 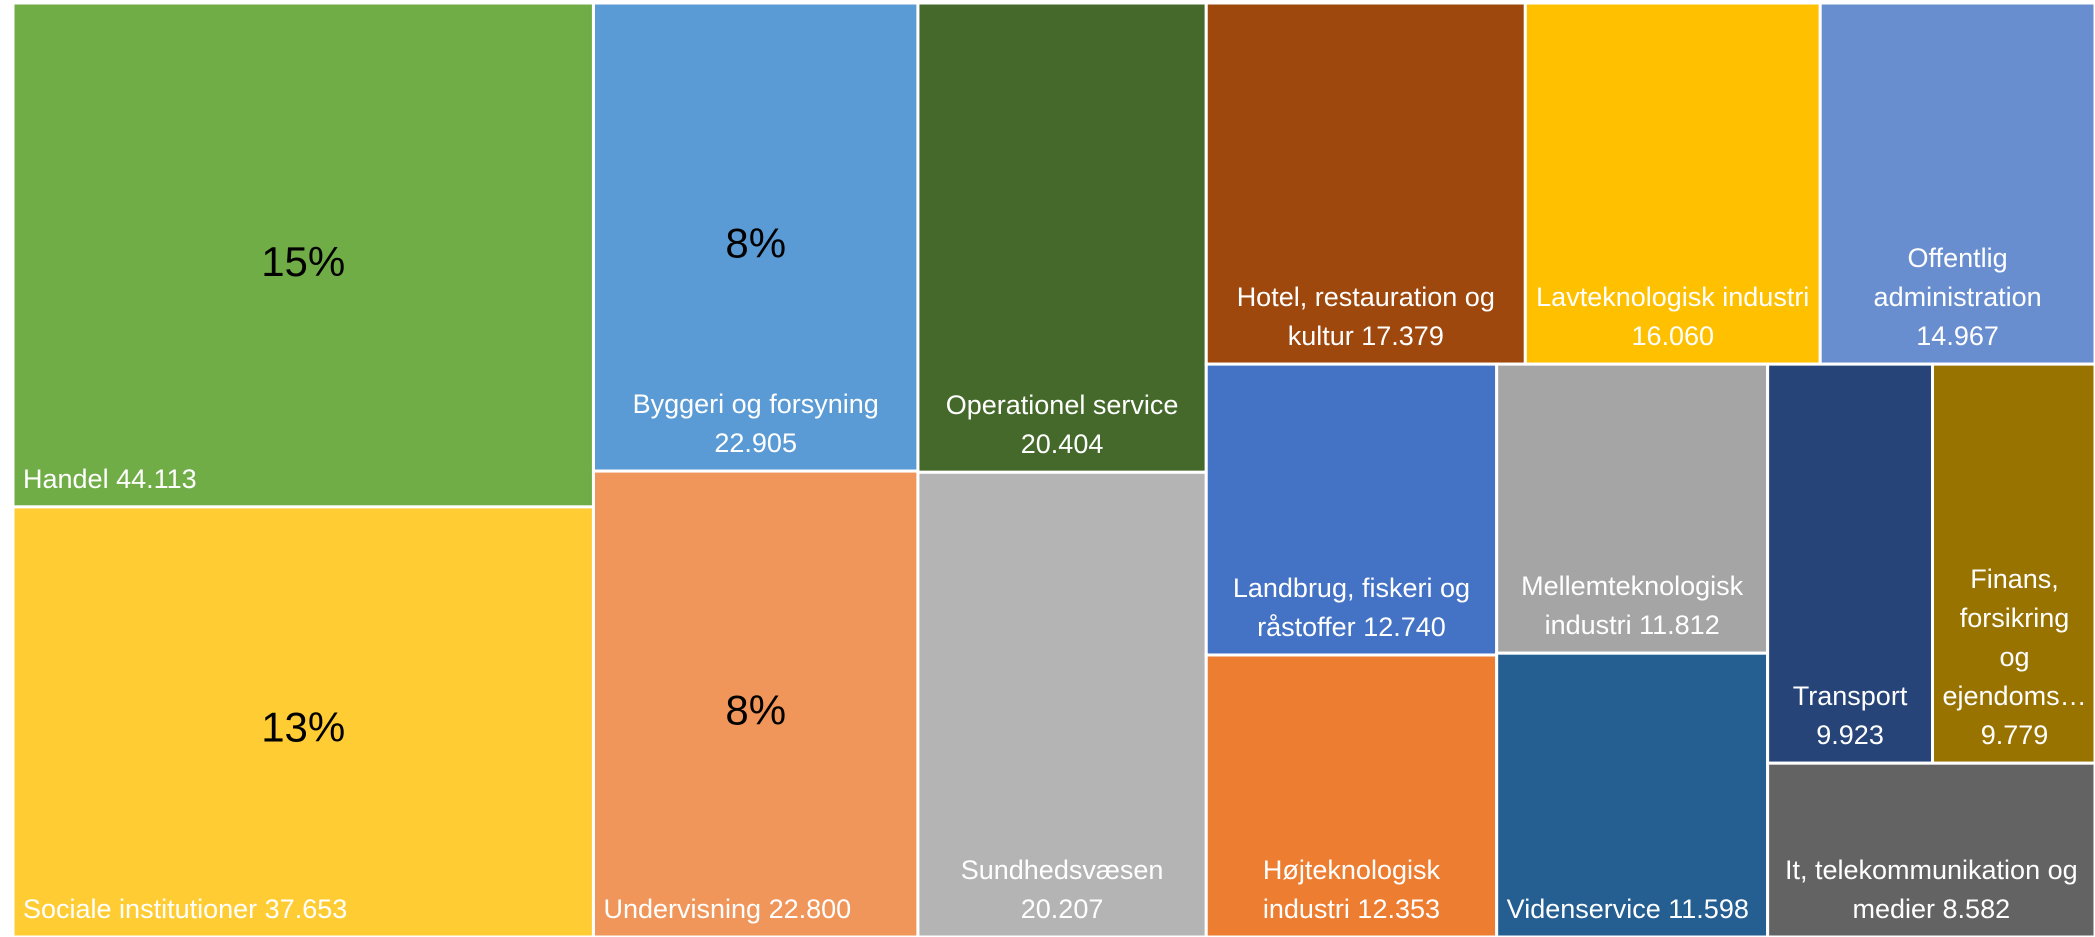 I want to click on label-box: Lavteknologisk industri 16.060, so click(x=1672, y=183).